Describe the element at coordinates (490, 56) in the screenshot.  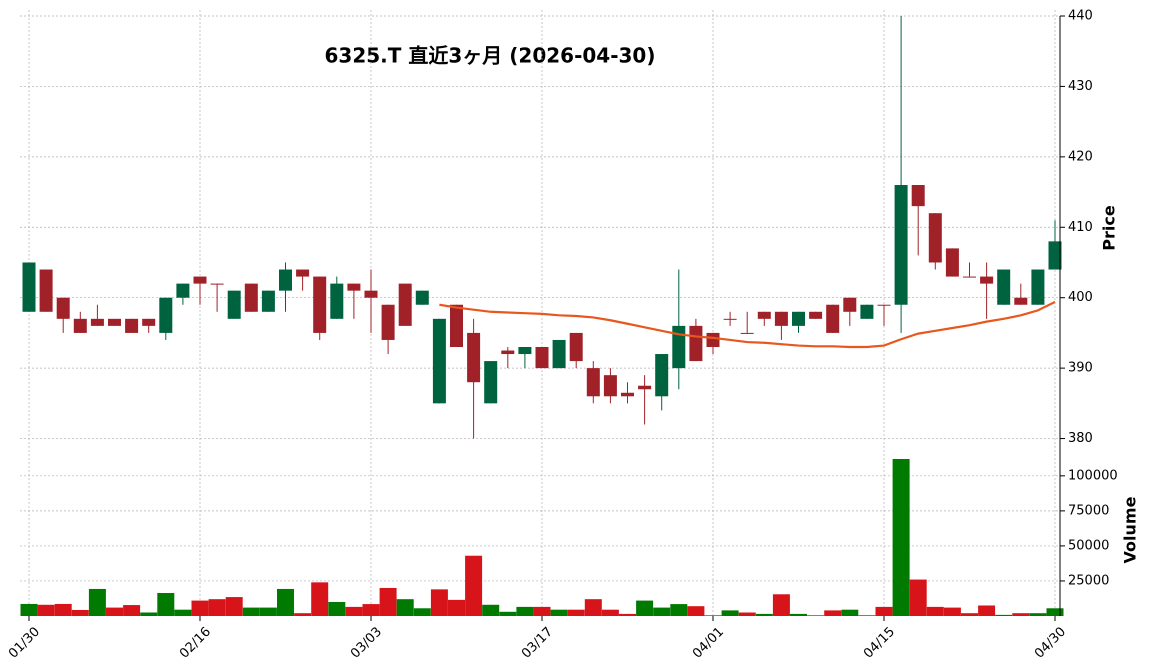
I see `chart-title: 6325.T 直近3ヶ月 (2026-04-30)` at that location.